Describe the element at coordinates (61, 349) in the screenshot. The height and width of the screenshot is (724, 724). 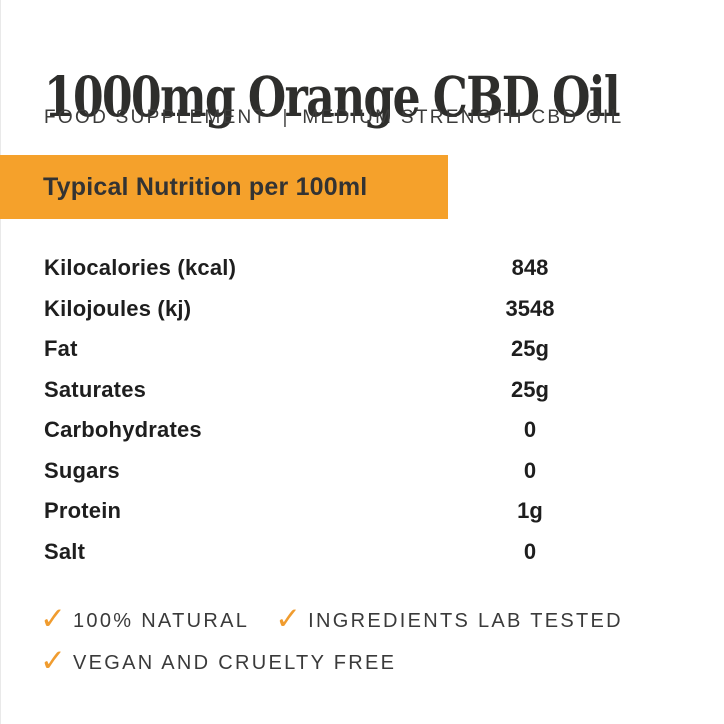
I see `row-label: Fat` at that location.